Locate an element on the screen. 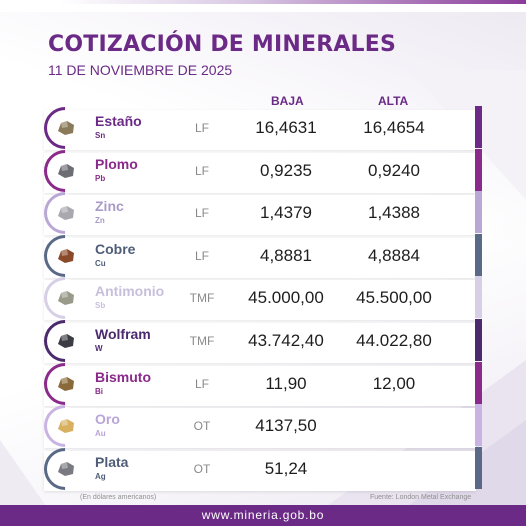 The image size is (526, 526). column-header-high: ALTA is located at coordinates (393, 101).